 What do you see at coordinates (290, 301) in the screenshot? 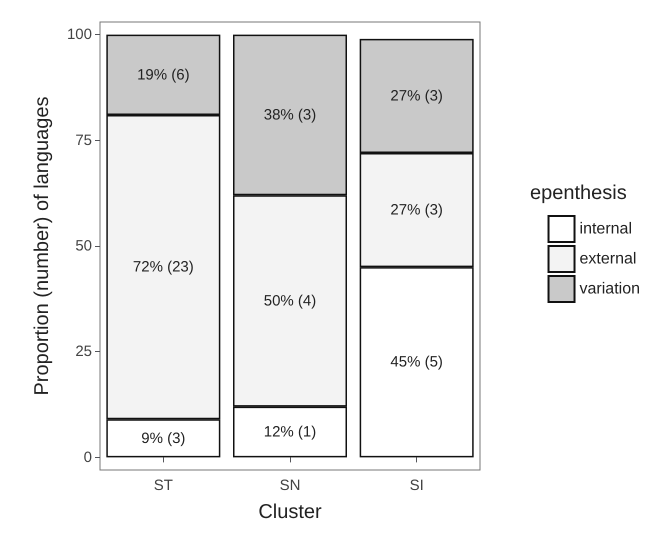
I see `data-label: 50% (4)` at bounding box center [290, 301].